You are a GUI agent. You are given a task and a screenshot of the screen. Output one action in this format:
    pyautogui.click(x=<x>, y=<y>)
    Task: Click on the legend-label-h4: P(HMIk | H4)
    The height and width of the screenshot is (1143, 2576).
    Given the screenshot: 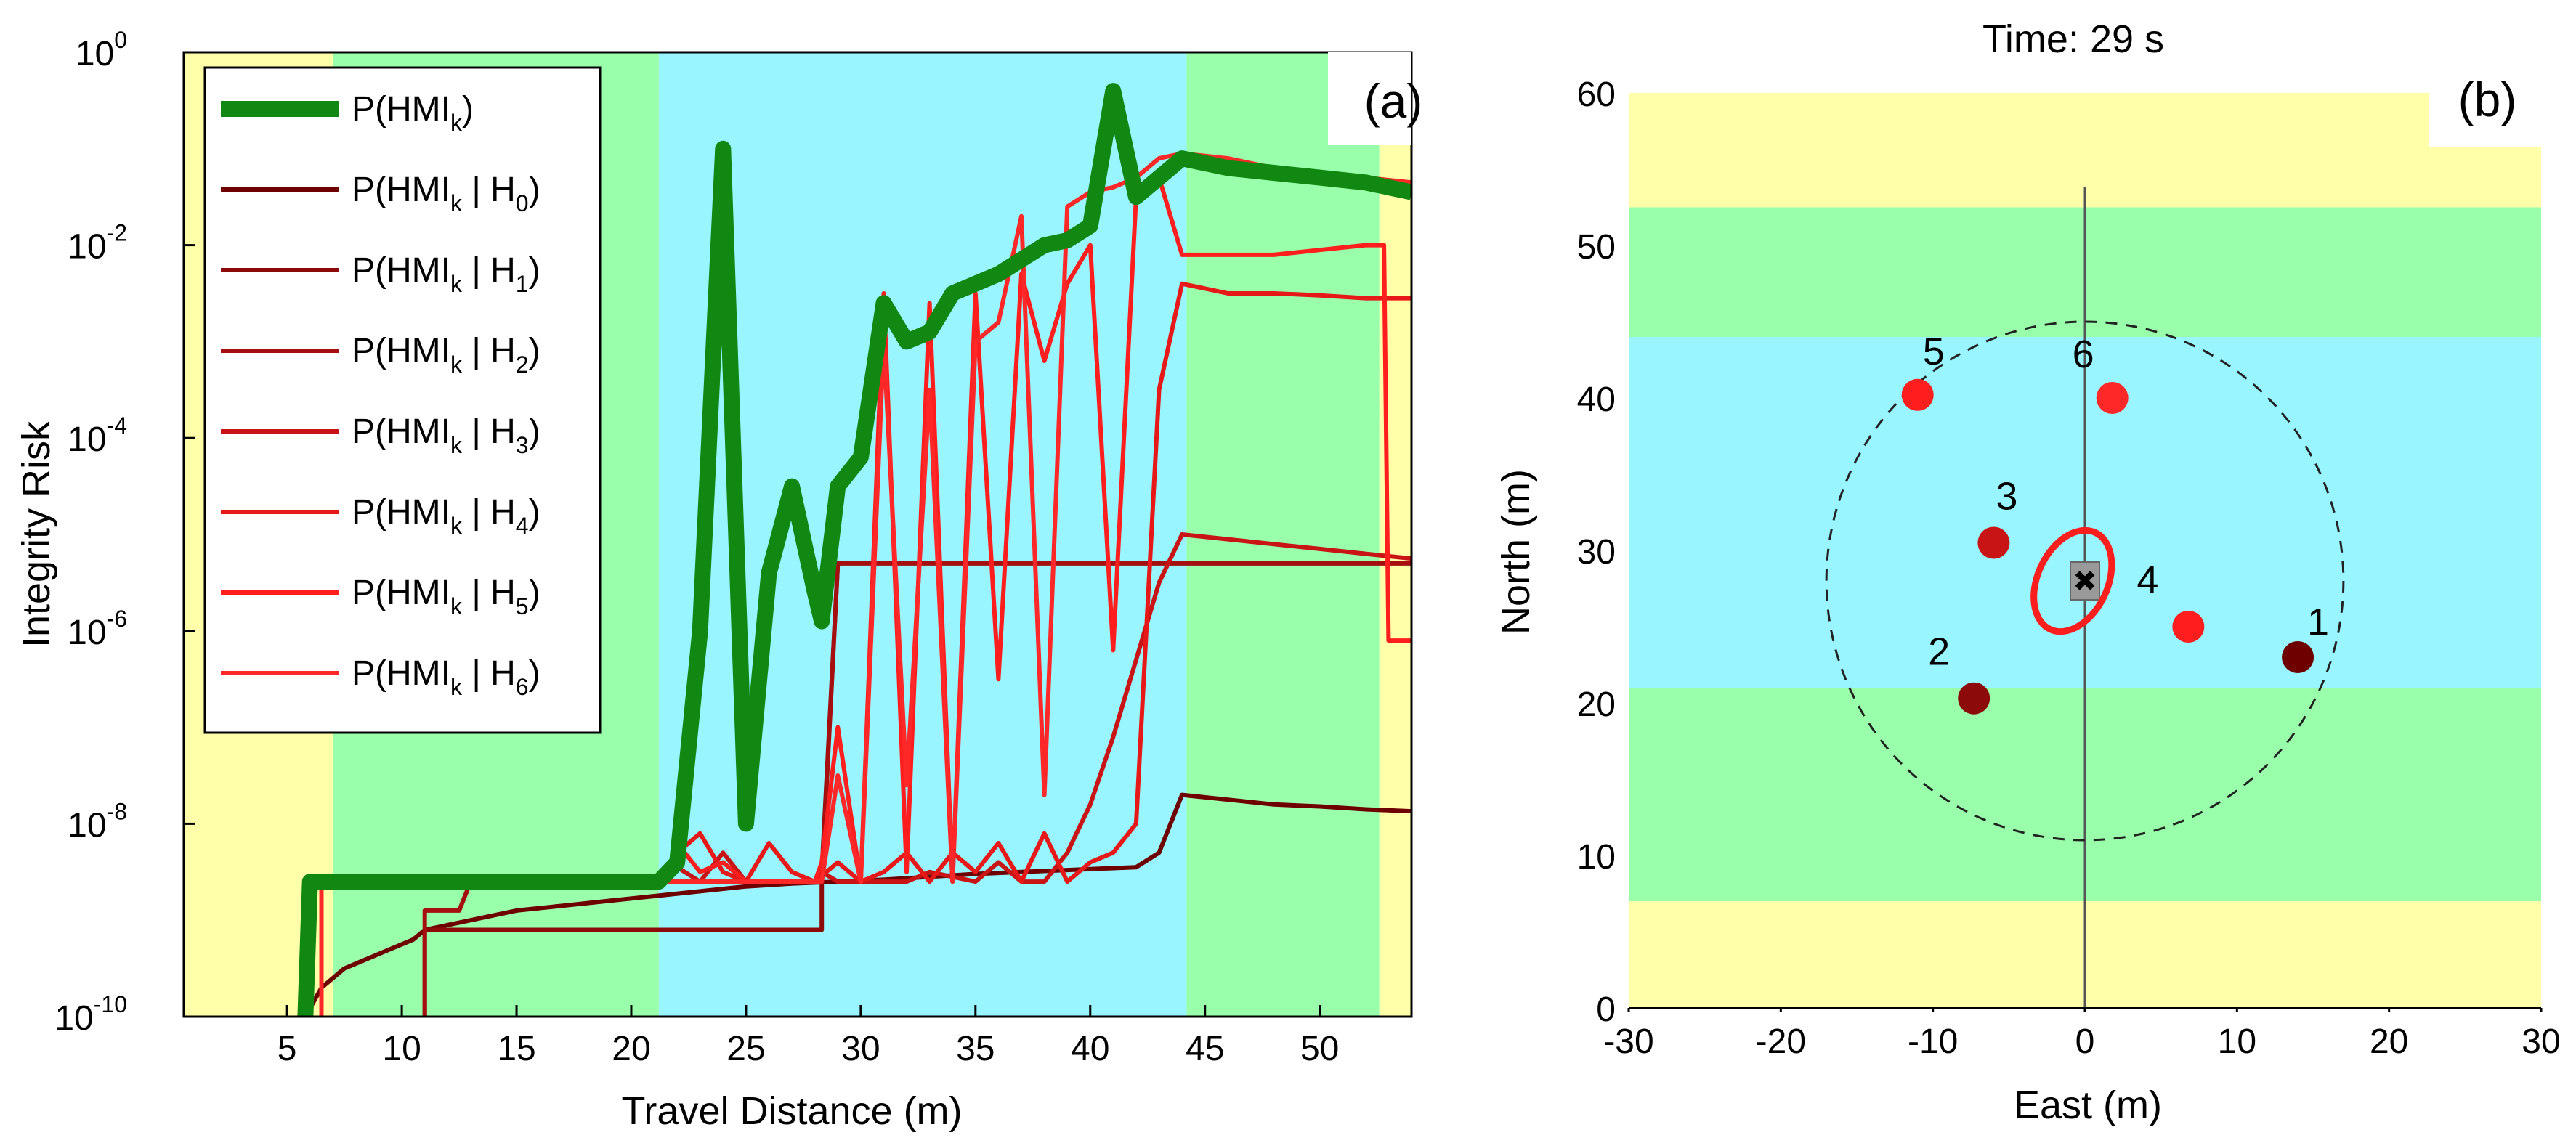 What is the action you would take?
    pyautogui.click(x=446, y=516)
    